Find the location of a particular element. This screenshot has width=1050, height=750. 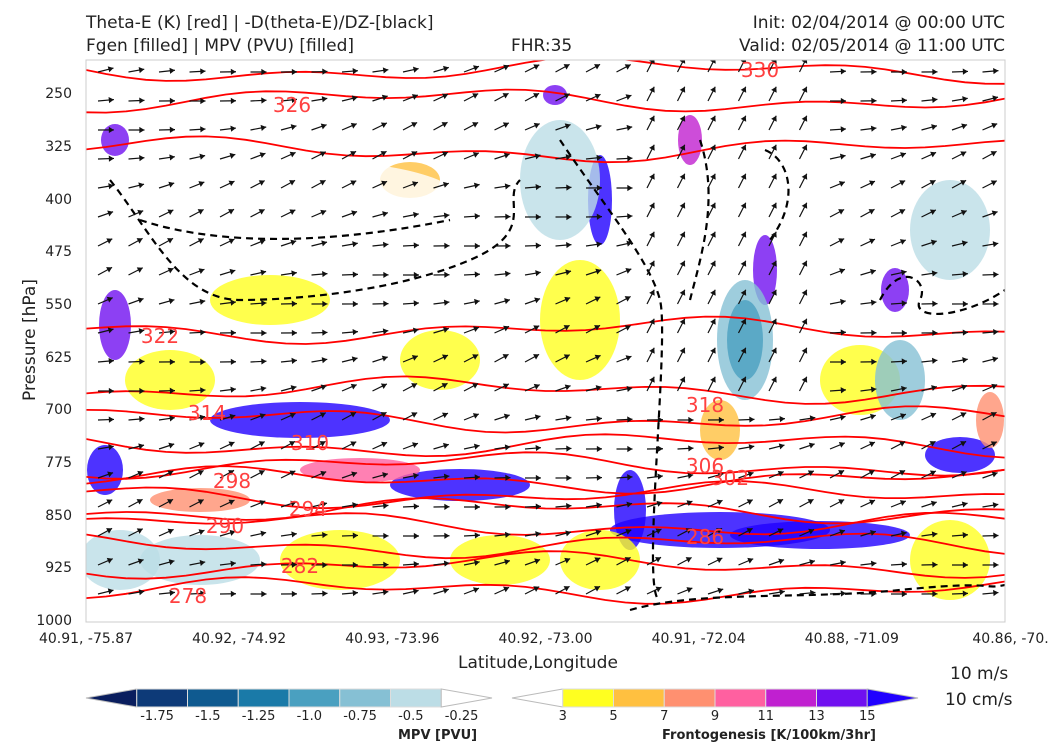

fgen-tick: 13 is located at coordinates (816, 716).